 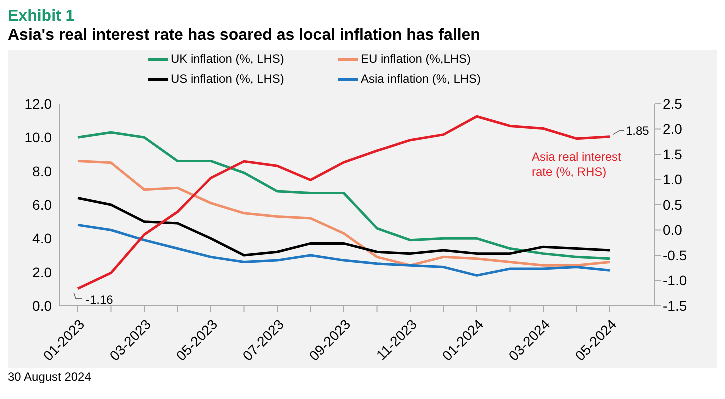 I want to click on y-tick-label: 2.0, so click(x=42, y=272).